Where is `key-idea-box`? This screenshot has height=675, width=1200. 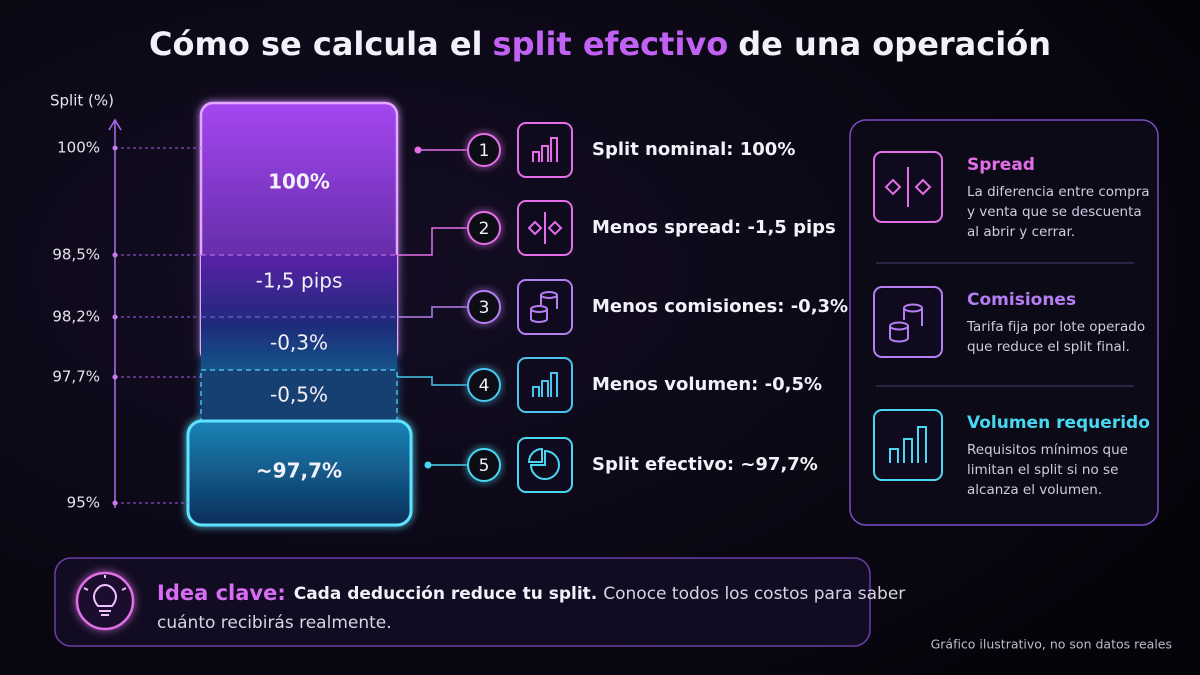 key-idea-box is located at coordinates (462, 602).